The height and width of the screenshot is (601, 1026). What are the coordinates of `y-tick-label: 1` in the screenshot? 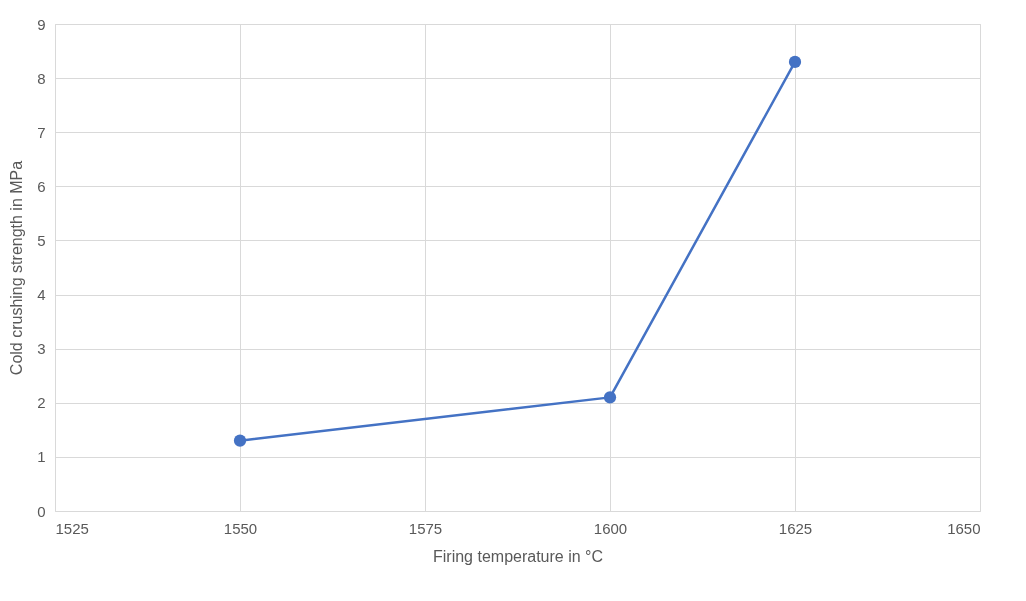 It's located at (41, 457).